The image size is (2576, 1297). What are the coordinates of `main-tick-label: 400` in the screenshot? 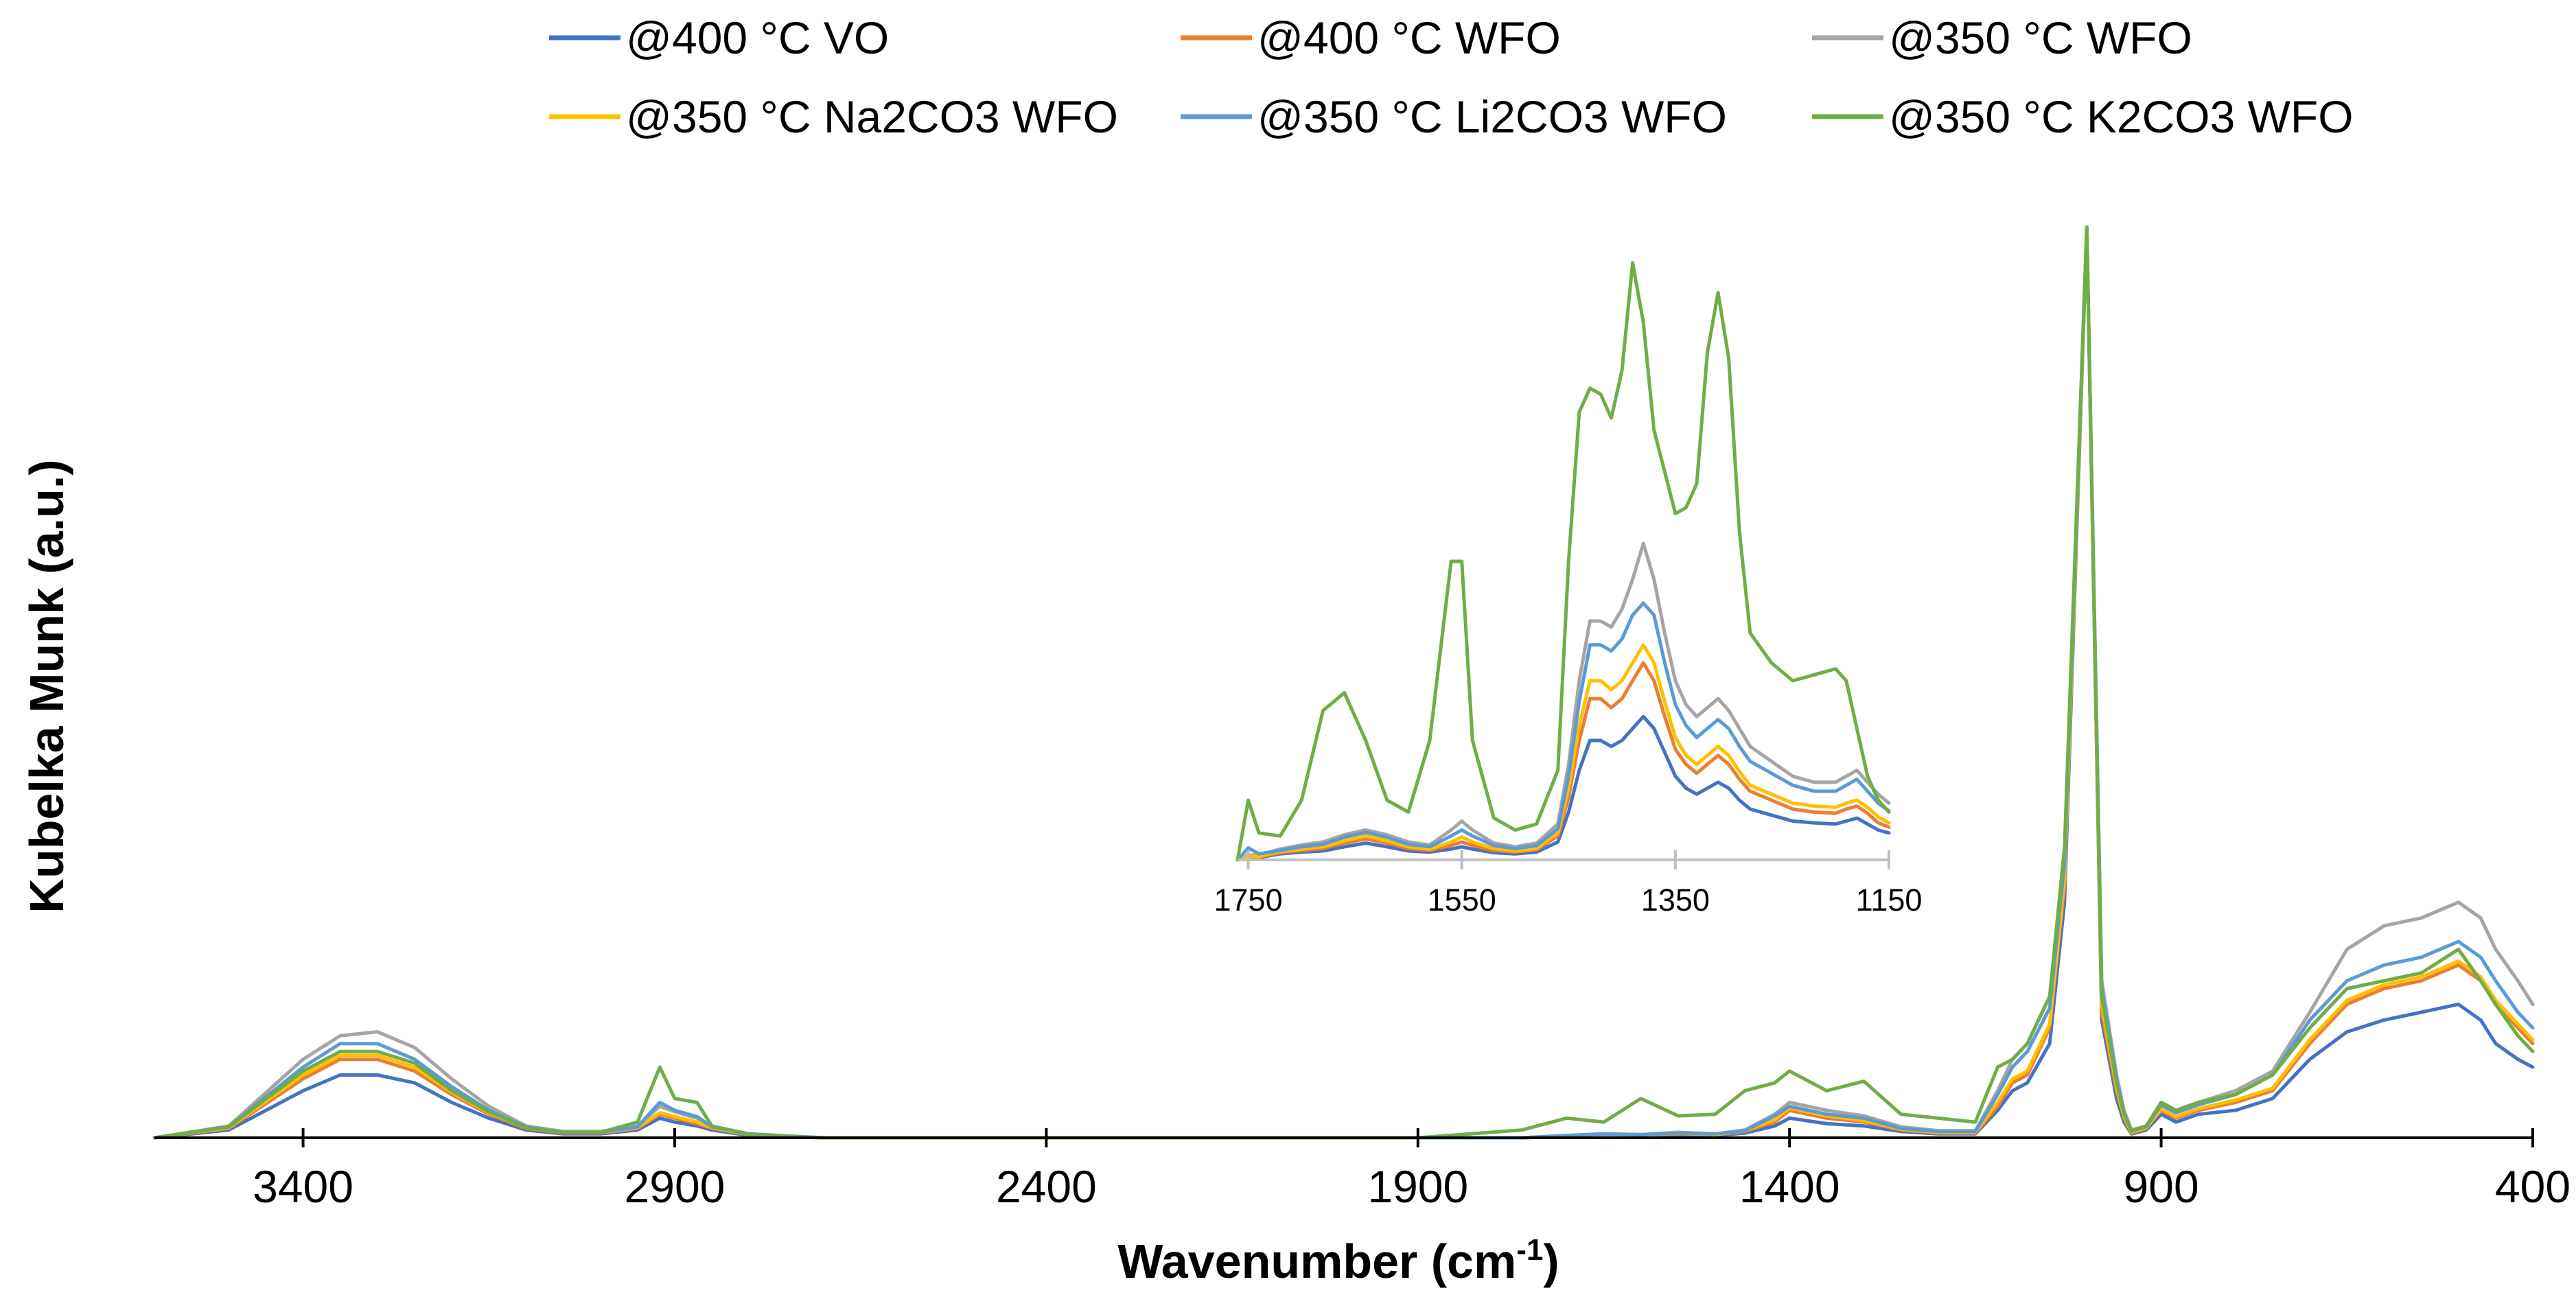 It's located at (2533, 1186).